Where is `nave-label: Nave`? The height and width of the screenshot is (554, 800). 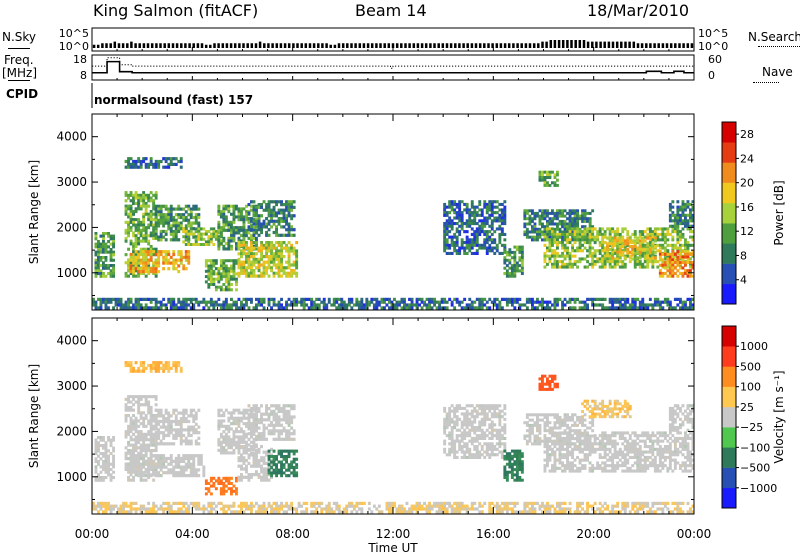 nave-label: Nave is located at coordinates (777, 72).